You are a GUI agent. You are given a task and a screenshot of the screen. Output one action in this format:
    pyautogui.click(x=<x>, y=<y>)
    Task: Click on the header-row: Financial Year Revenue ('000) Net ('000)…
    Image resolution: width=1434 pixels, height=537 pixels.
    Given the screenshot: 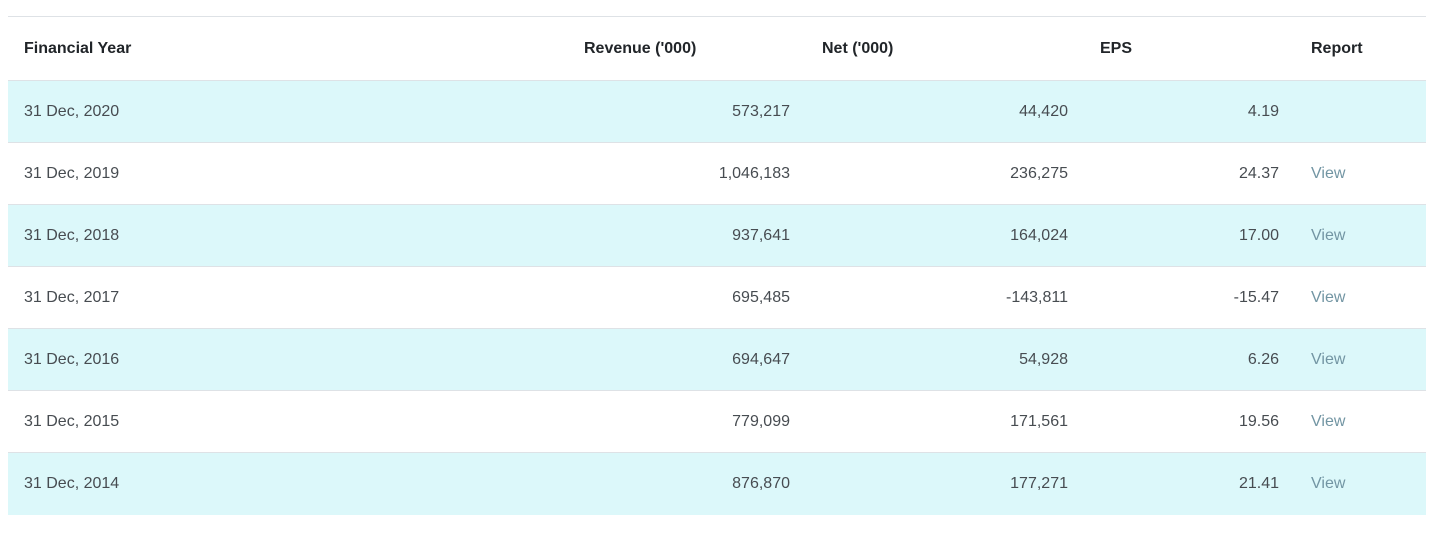 What is the action you would take?
    pyautogui.click(x=717, y=48)
    